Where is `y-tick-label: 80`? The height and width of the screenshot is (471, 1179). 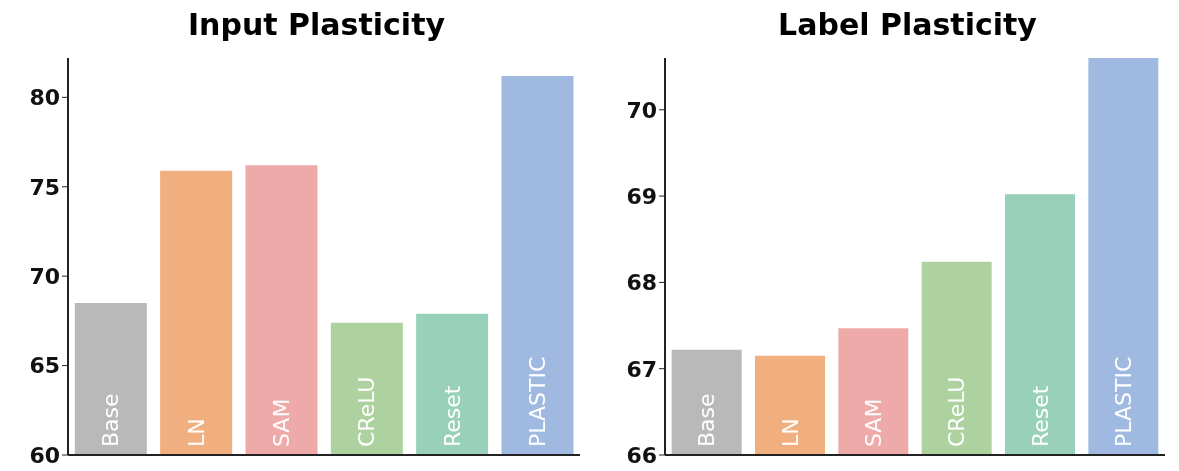 y-tick-label: 80 is located at coordinates (44, 98).